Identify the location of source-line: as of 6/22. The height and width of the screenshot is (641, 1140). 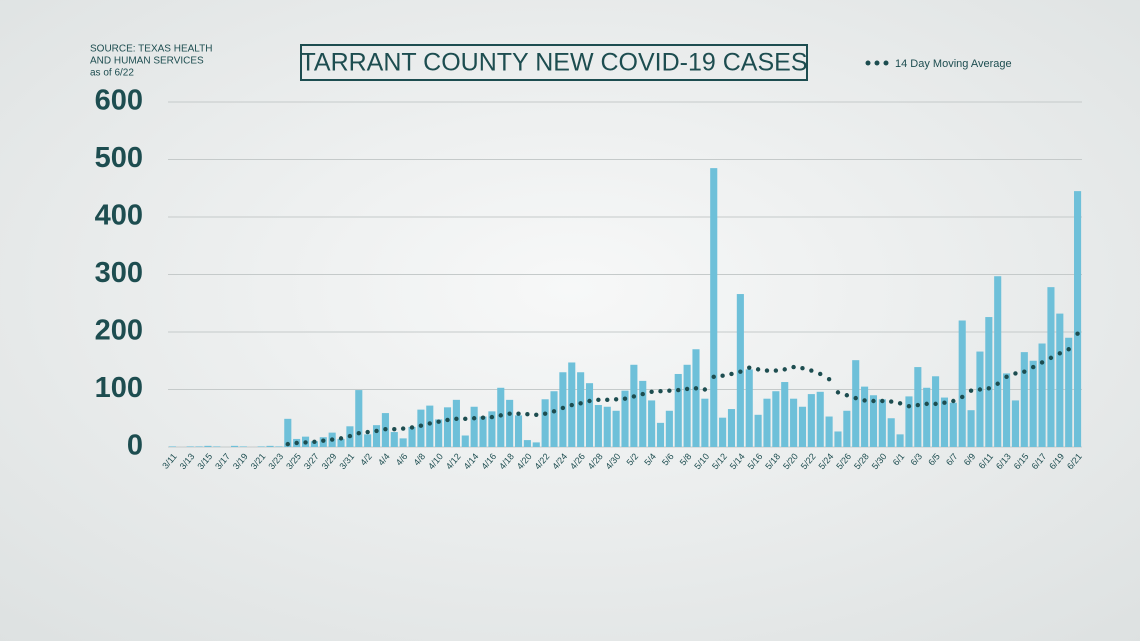
(112, 73).